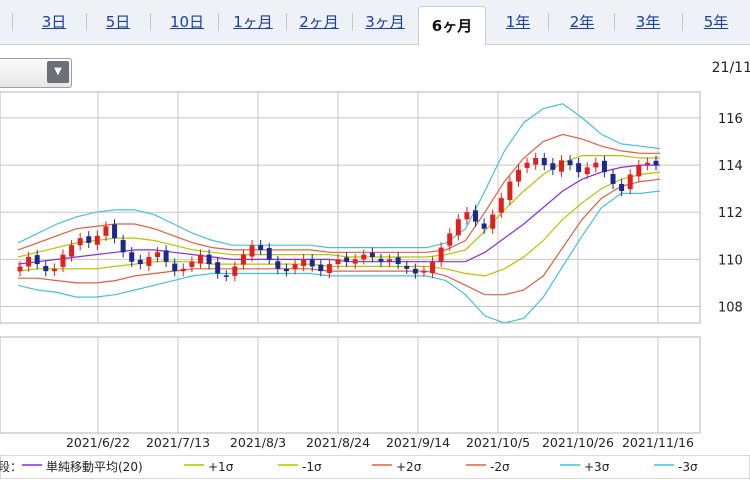 The height and width of the screenshot is (490, 750). What do you see at coordinates (36, 73) in the screenshot?
I see `indicator-select: ▼` at bounding box center [36, 73].